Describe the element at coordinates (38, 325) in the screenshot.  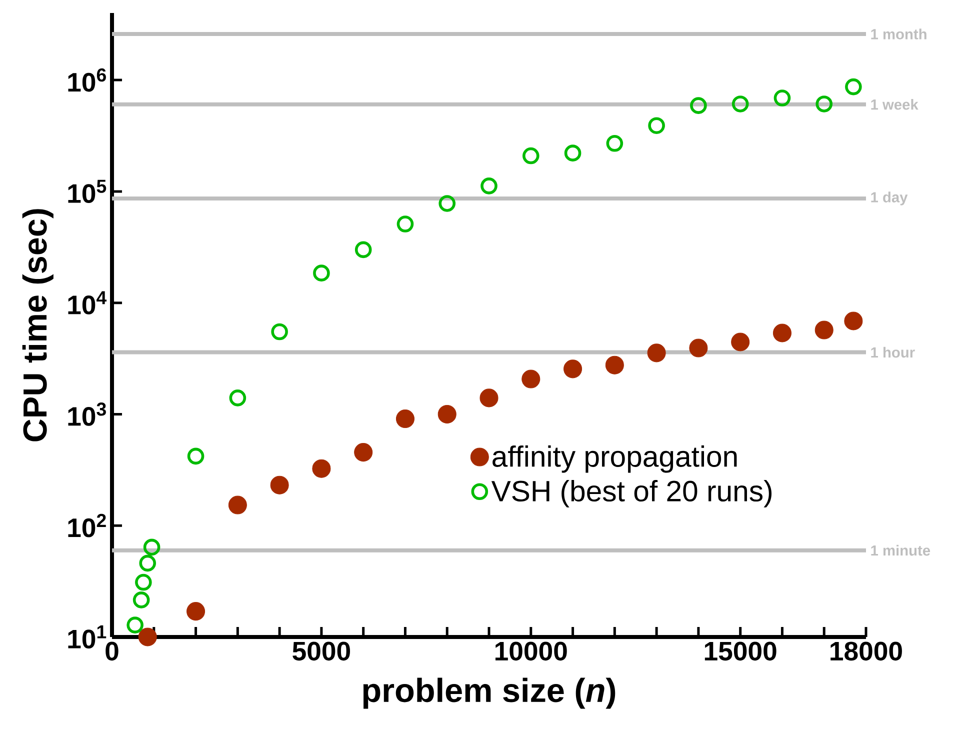
I see `y-axis-title: CPU time (sec)` at that location.